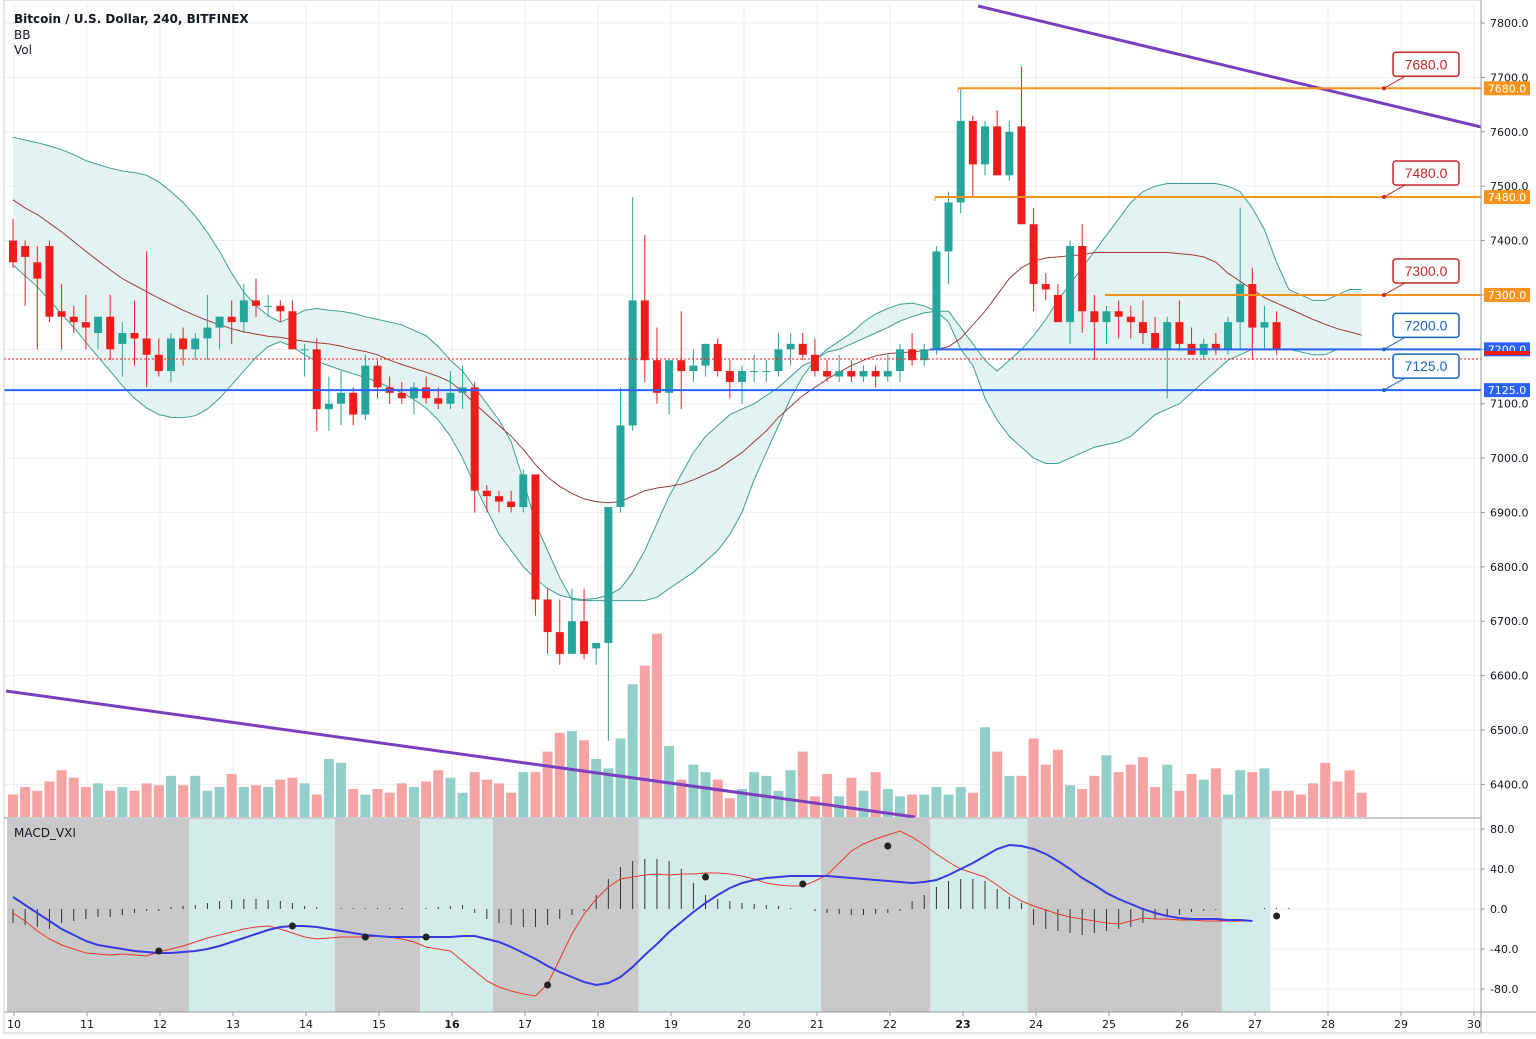  I want to click on price-level-labels: 7680.0 7480.0 7300.0 7200.0 7125.0, so click(1421, 222).